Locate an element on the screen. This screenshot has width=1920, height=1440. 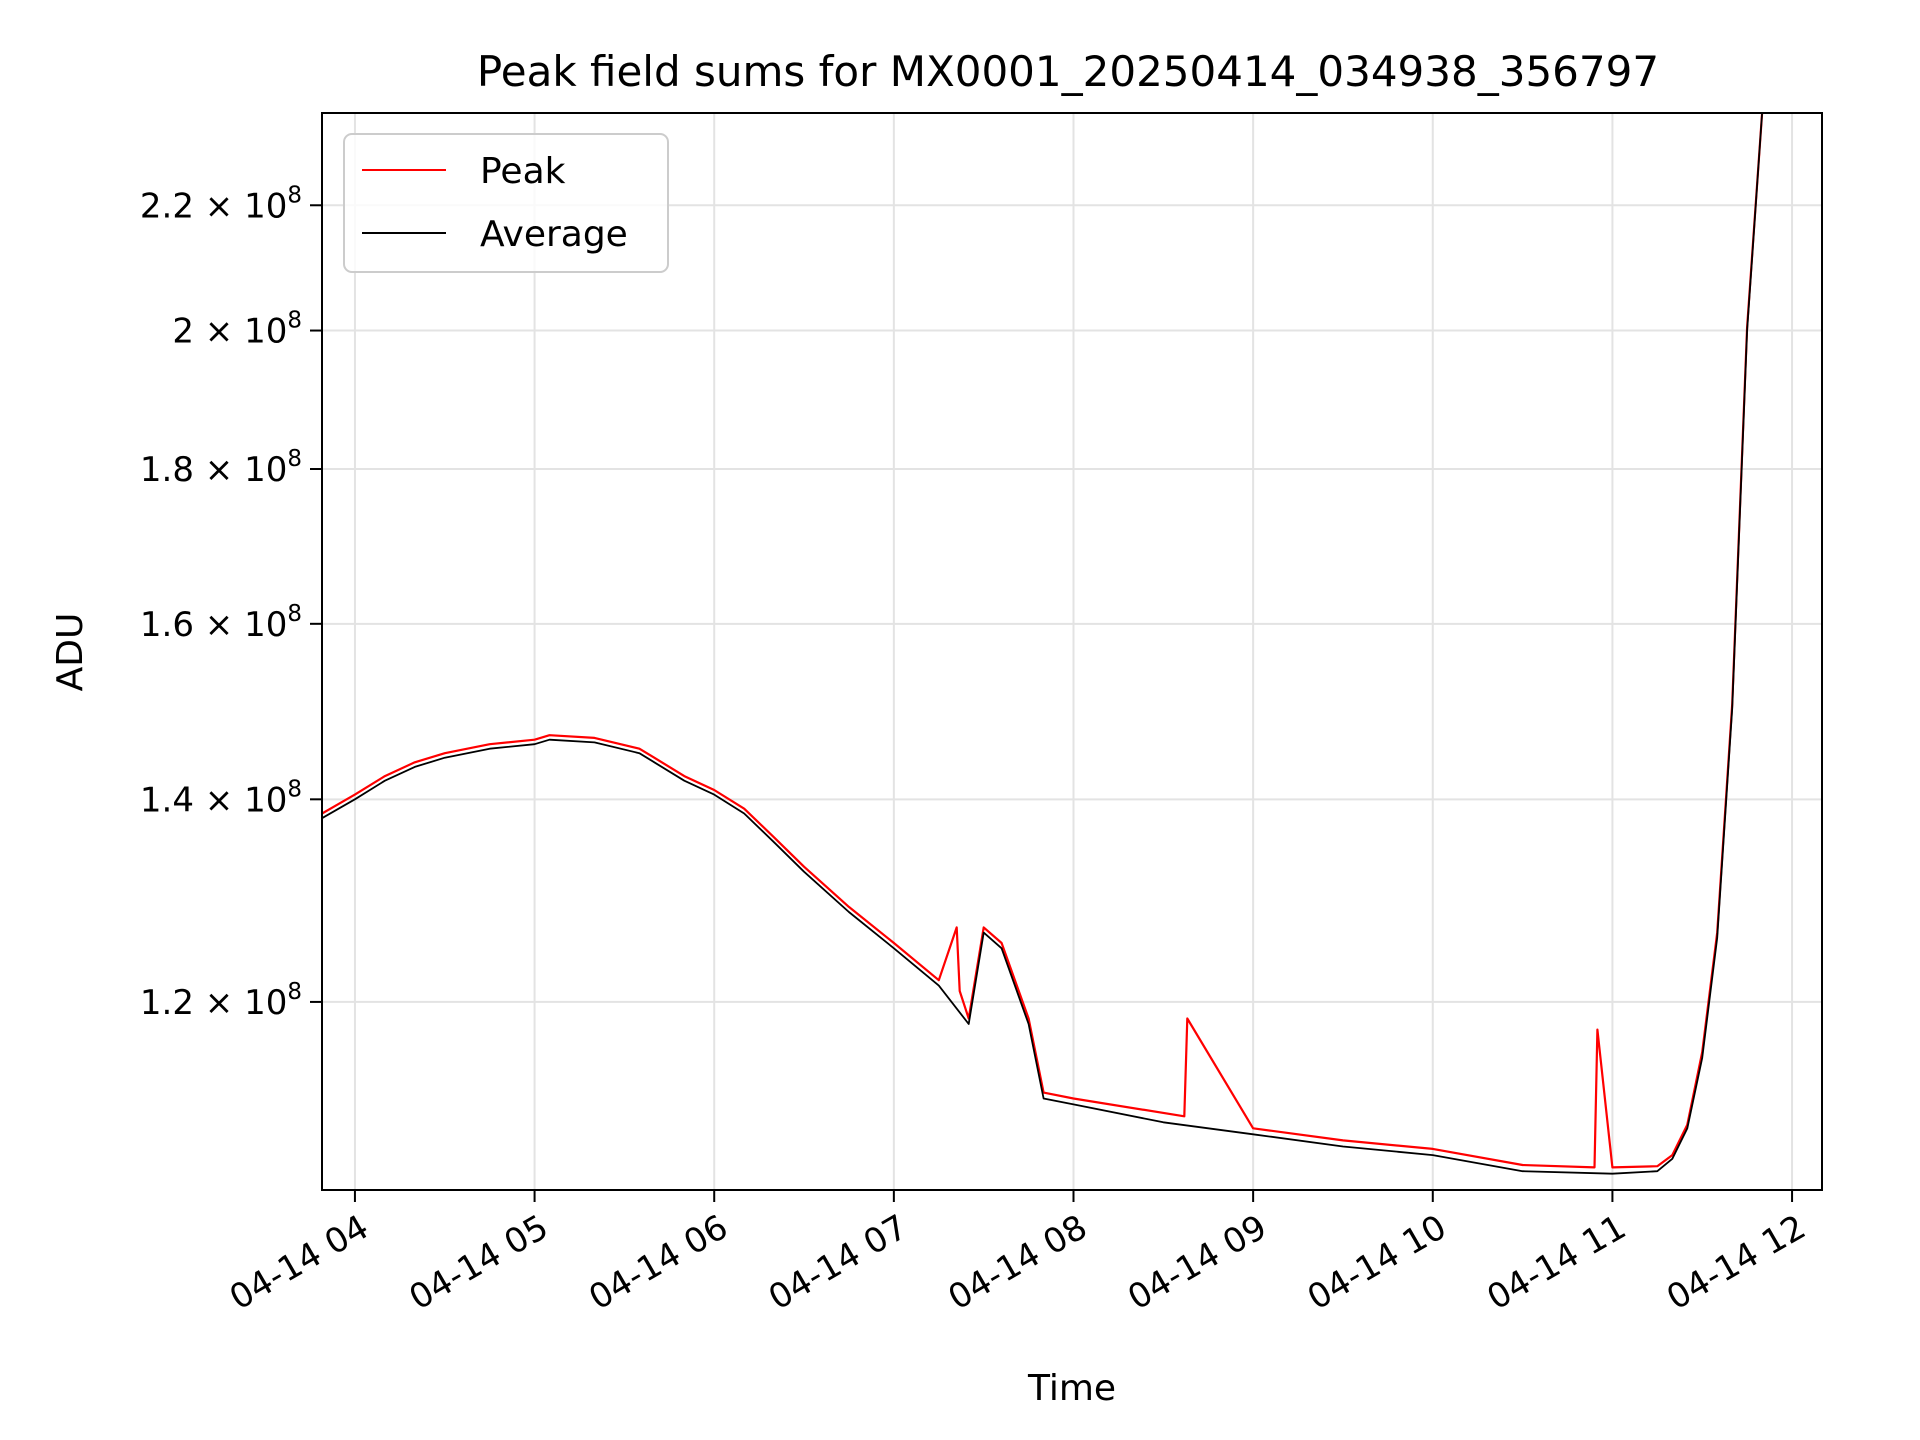
legend-label-average: Average is located at coordinates (554, 234).